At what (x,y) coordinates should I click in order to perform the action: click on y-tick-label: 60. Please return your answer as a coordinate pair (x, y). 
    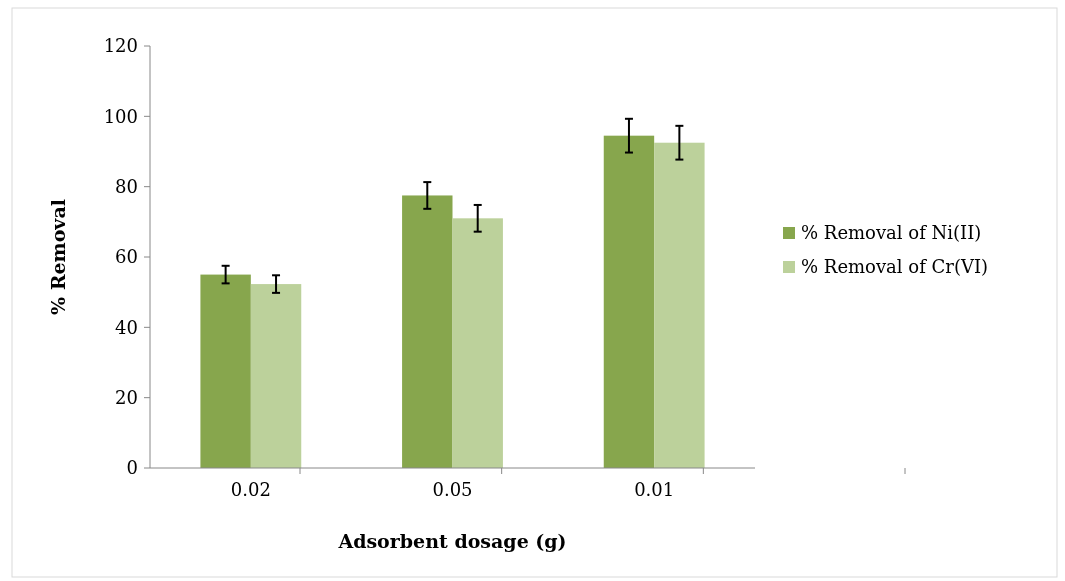
    Looking at the image, I should click on (126, 257).